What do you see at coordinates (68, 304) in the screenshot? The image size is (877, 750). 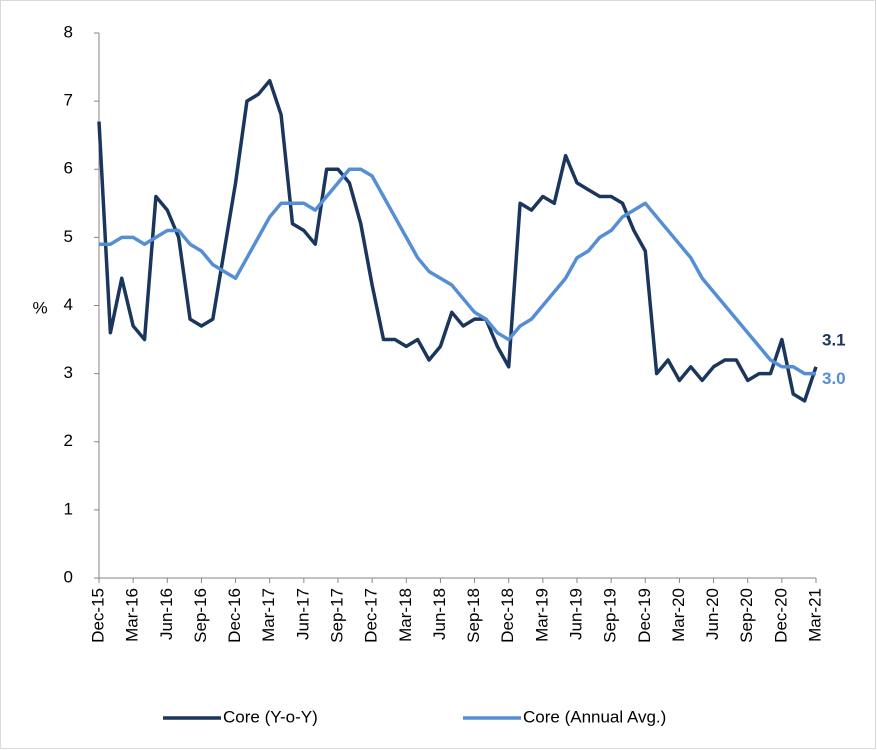 I see `y-tick-label: 4` at bounding box center [68, 304].